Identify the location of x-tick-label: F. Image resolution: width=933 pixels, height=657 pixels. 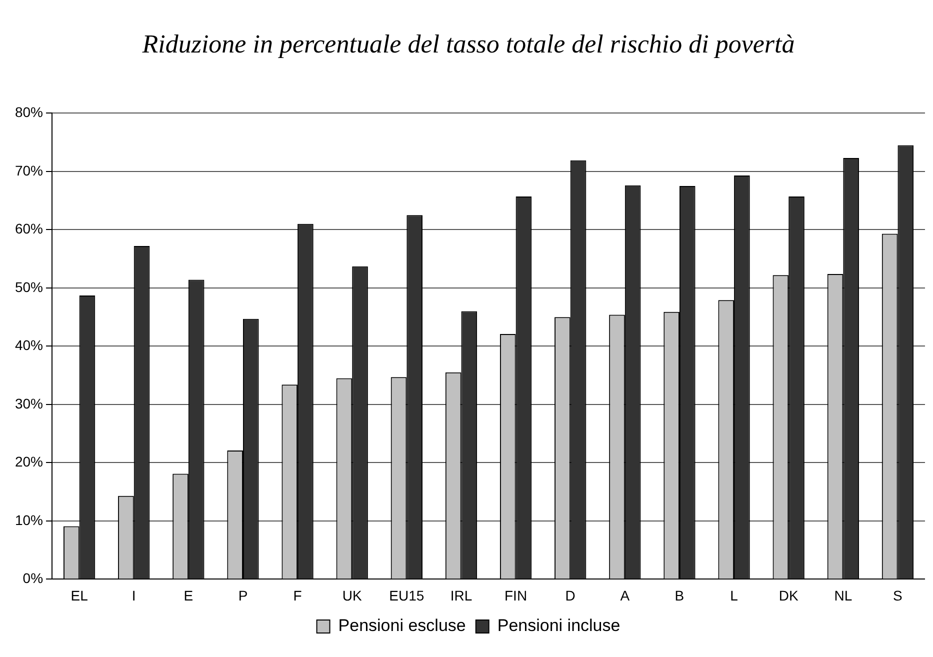
(297, 595).